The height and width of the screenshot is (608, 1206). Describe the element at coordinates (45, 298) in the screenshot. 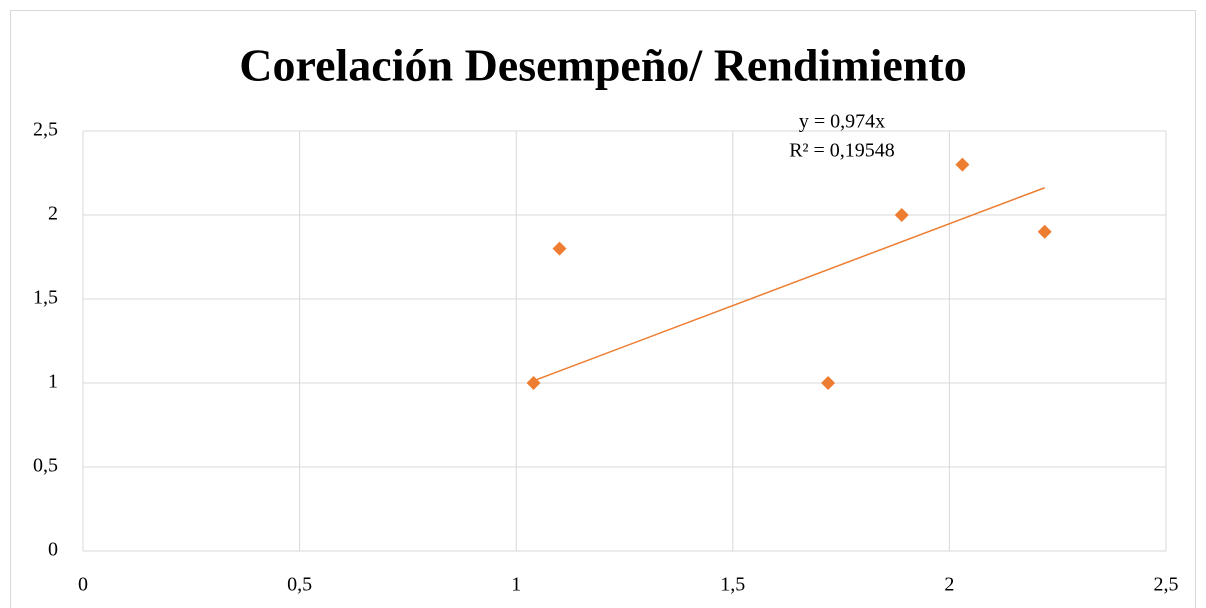

I see `y-tick-label: 1,5` at that location.